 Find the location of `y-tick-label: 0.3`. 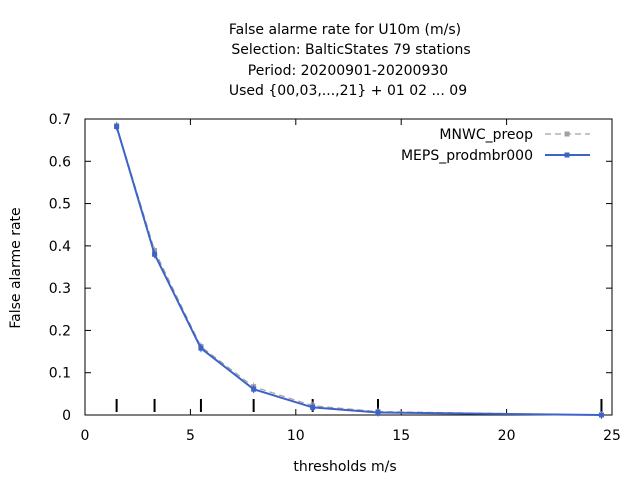

y-tick-label: 0.3 is located at coordinates (60, 289).